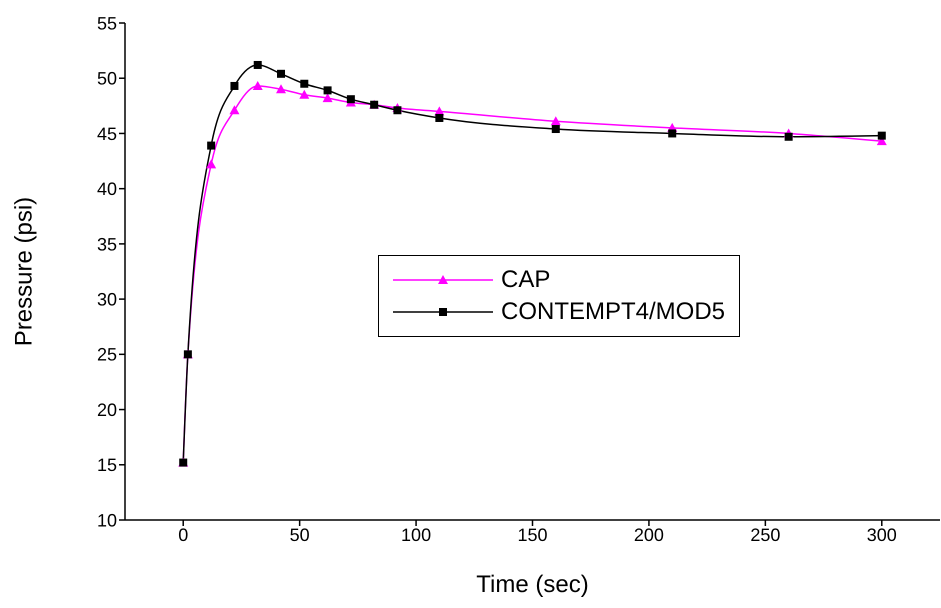 The width and height of the screenshot is (941, 608). I want to click on x-axis-title: Time (sec), so click(532, 584).